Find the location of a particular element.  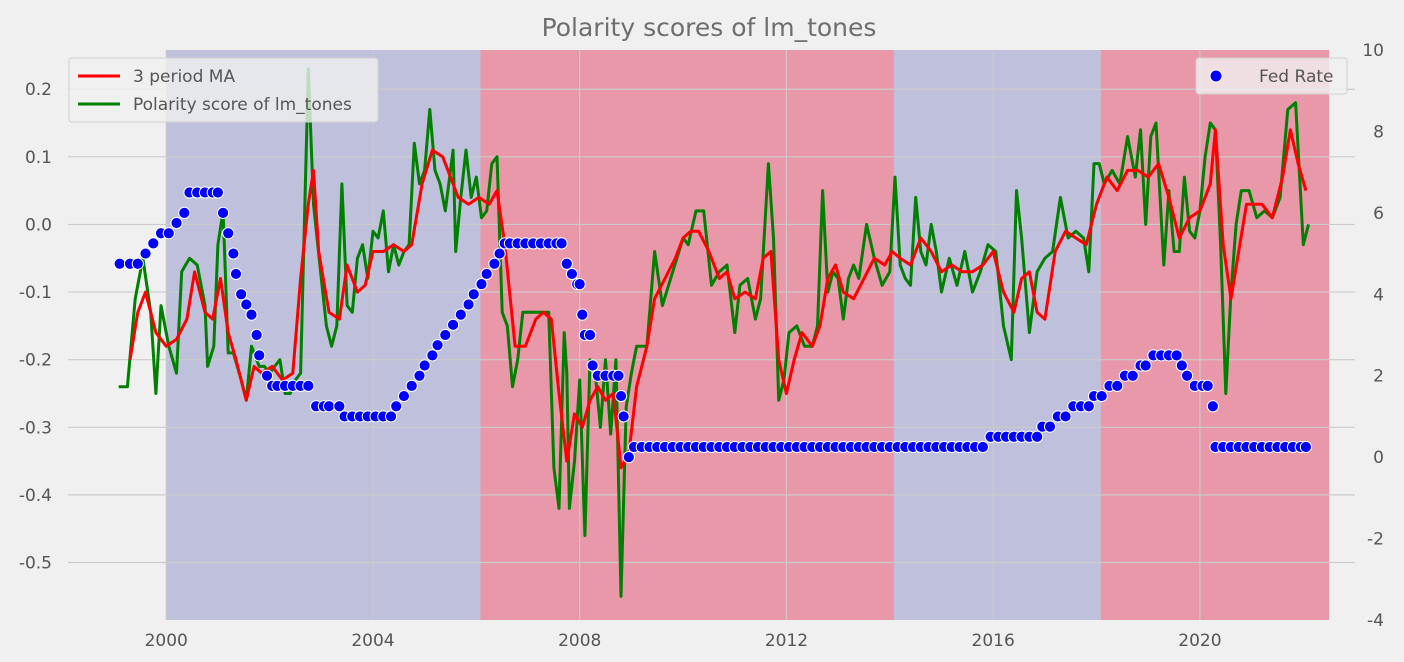

y-left-tick-label: -0.2 is located at coordinates (35, 361).